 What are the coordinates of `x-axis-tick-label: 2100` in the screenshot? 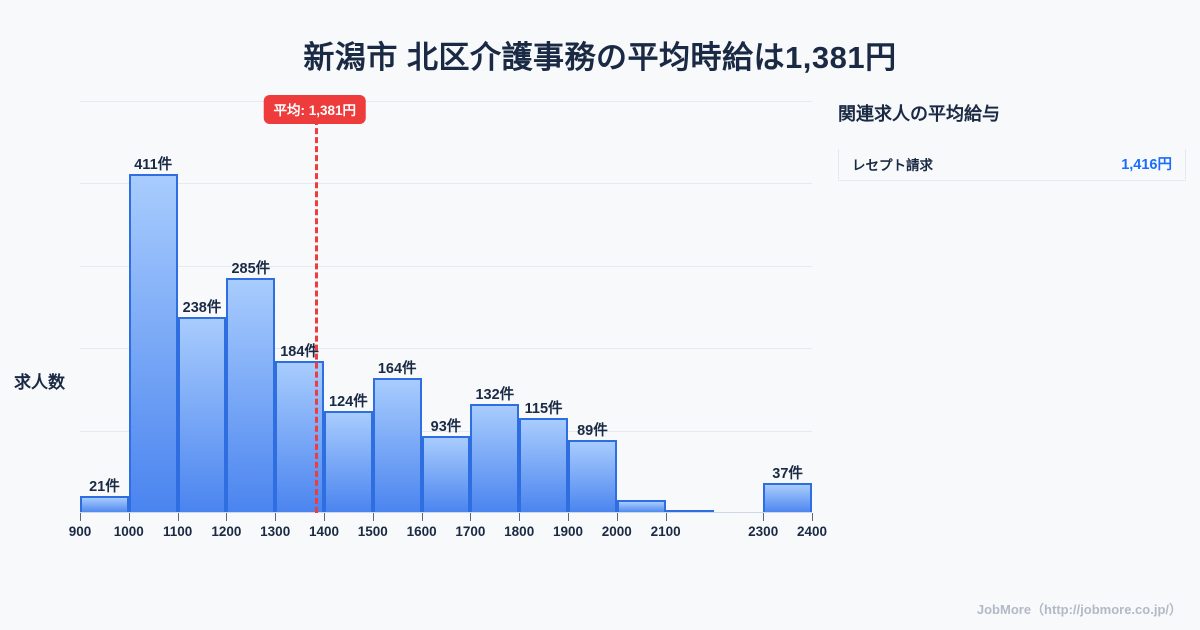 It's located at (665, 531).